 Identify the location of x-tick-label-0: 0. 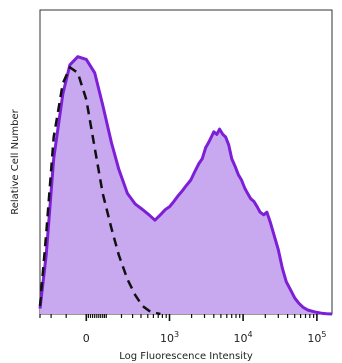
(86, 338).